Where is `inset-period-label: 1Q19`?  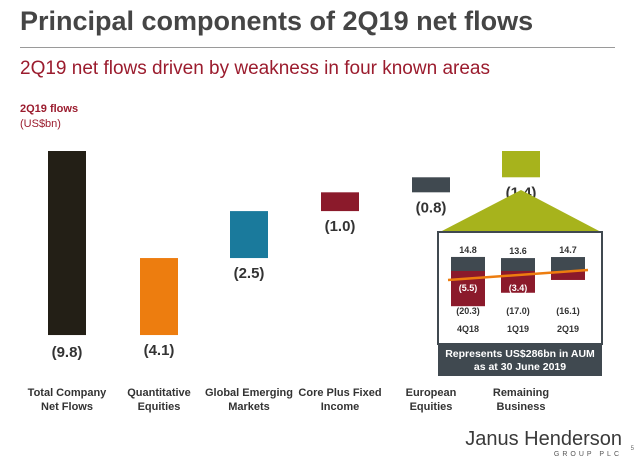 inset-period-label: 1Q19 is located at coordinates (518, 329).